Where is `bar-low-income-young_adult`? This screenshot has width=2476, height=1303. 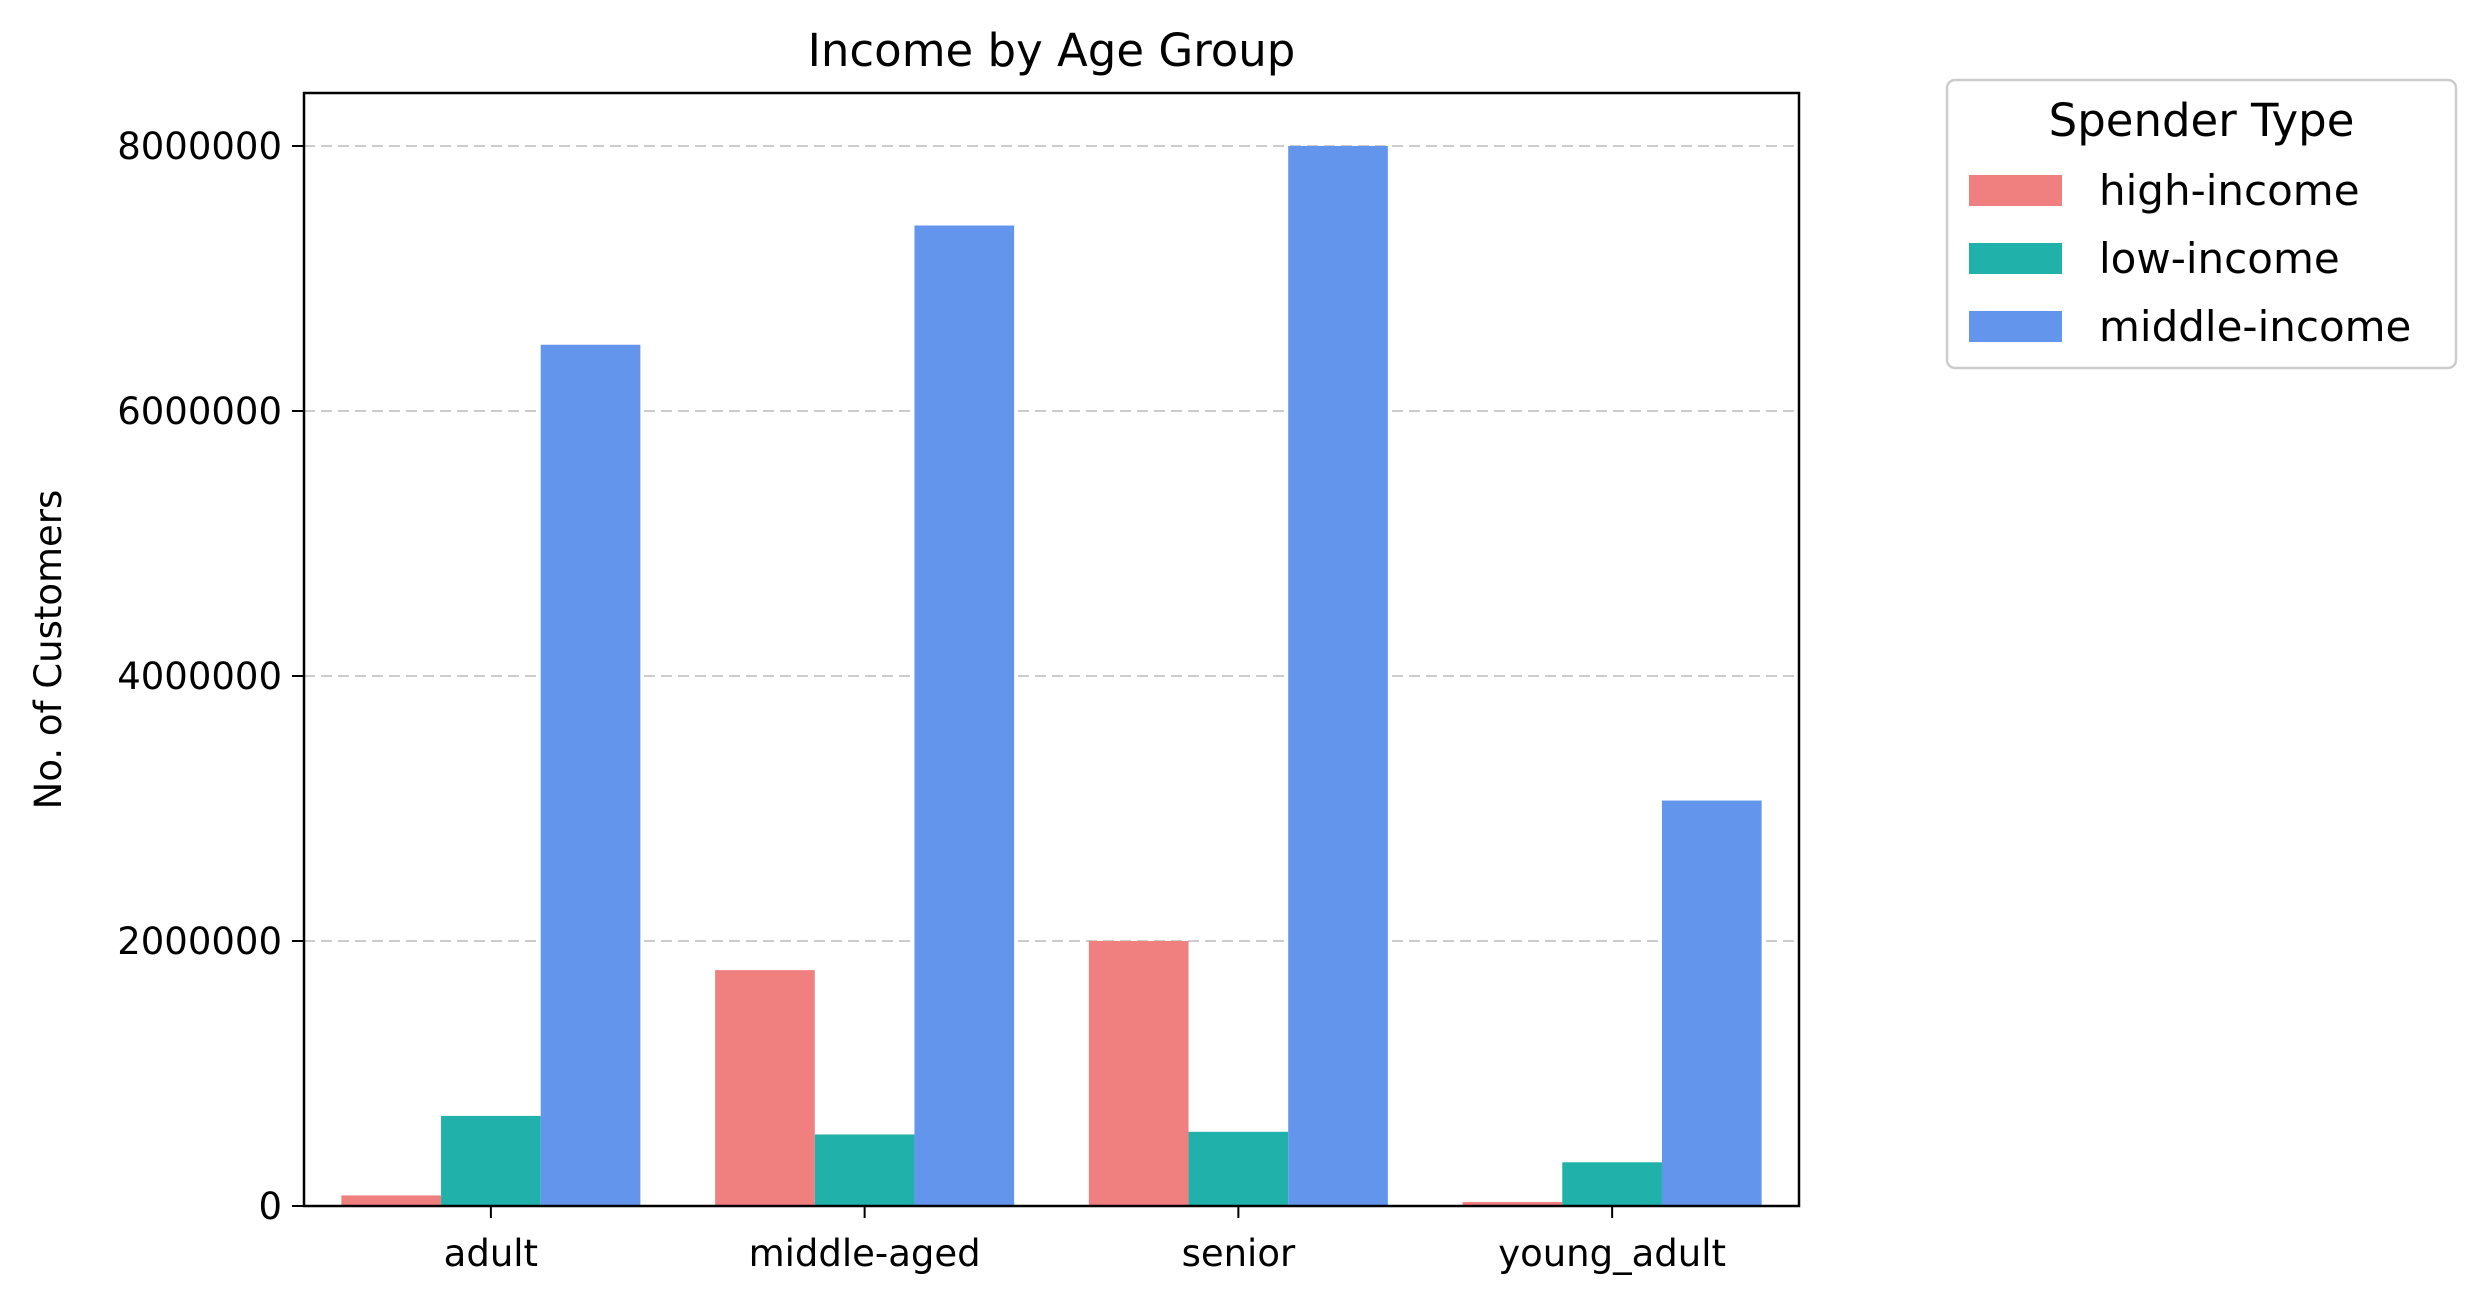 bar-low-income-young_adult is located at coordinates (1612, 1184).